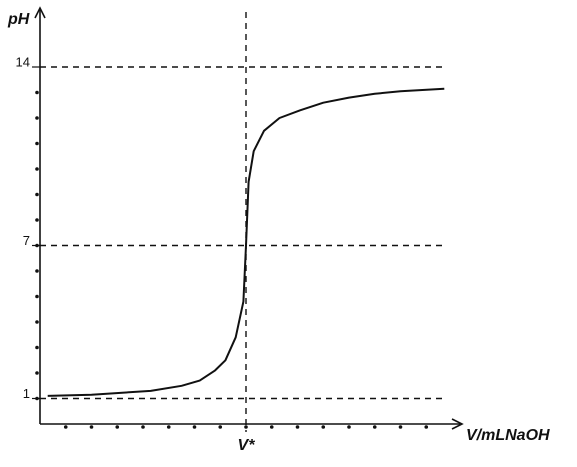 This screenshot has width=577, height=467. I want to click on y-tick-label: 7, so click(26, 240).